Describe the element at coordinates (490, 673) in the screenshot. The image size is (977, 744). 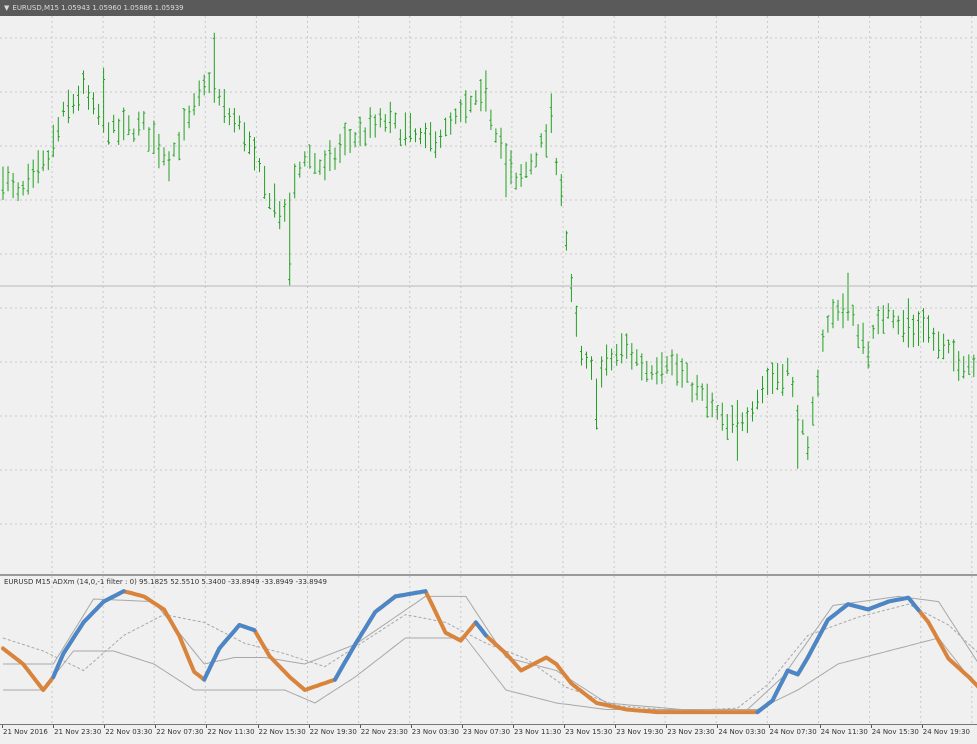
I see `envelope-line` at that location.